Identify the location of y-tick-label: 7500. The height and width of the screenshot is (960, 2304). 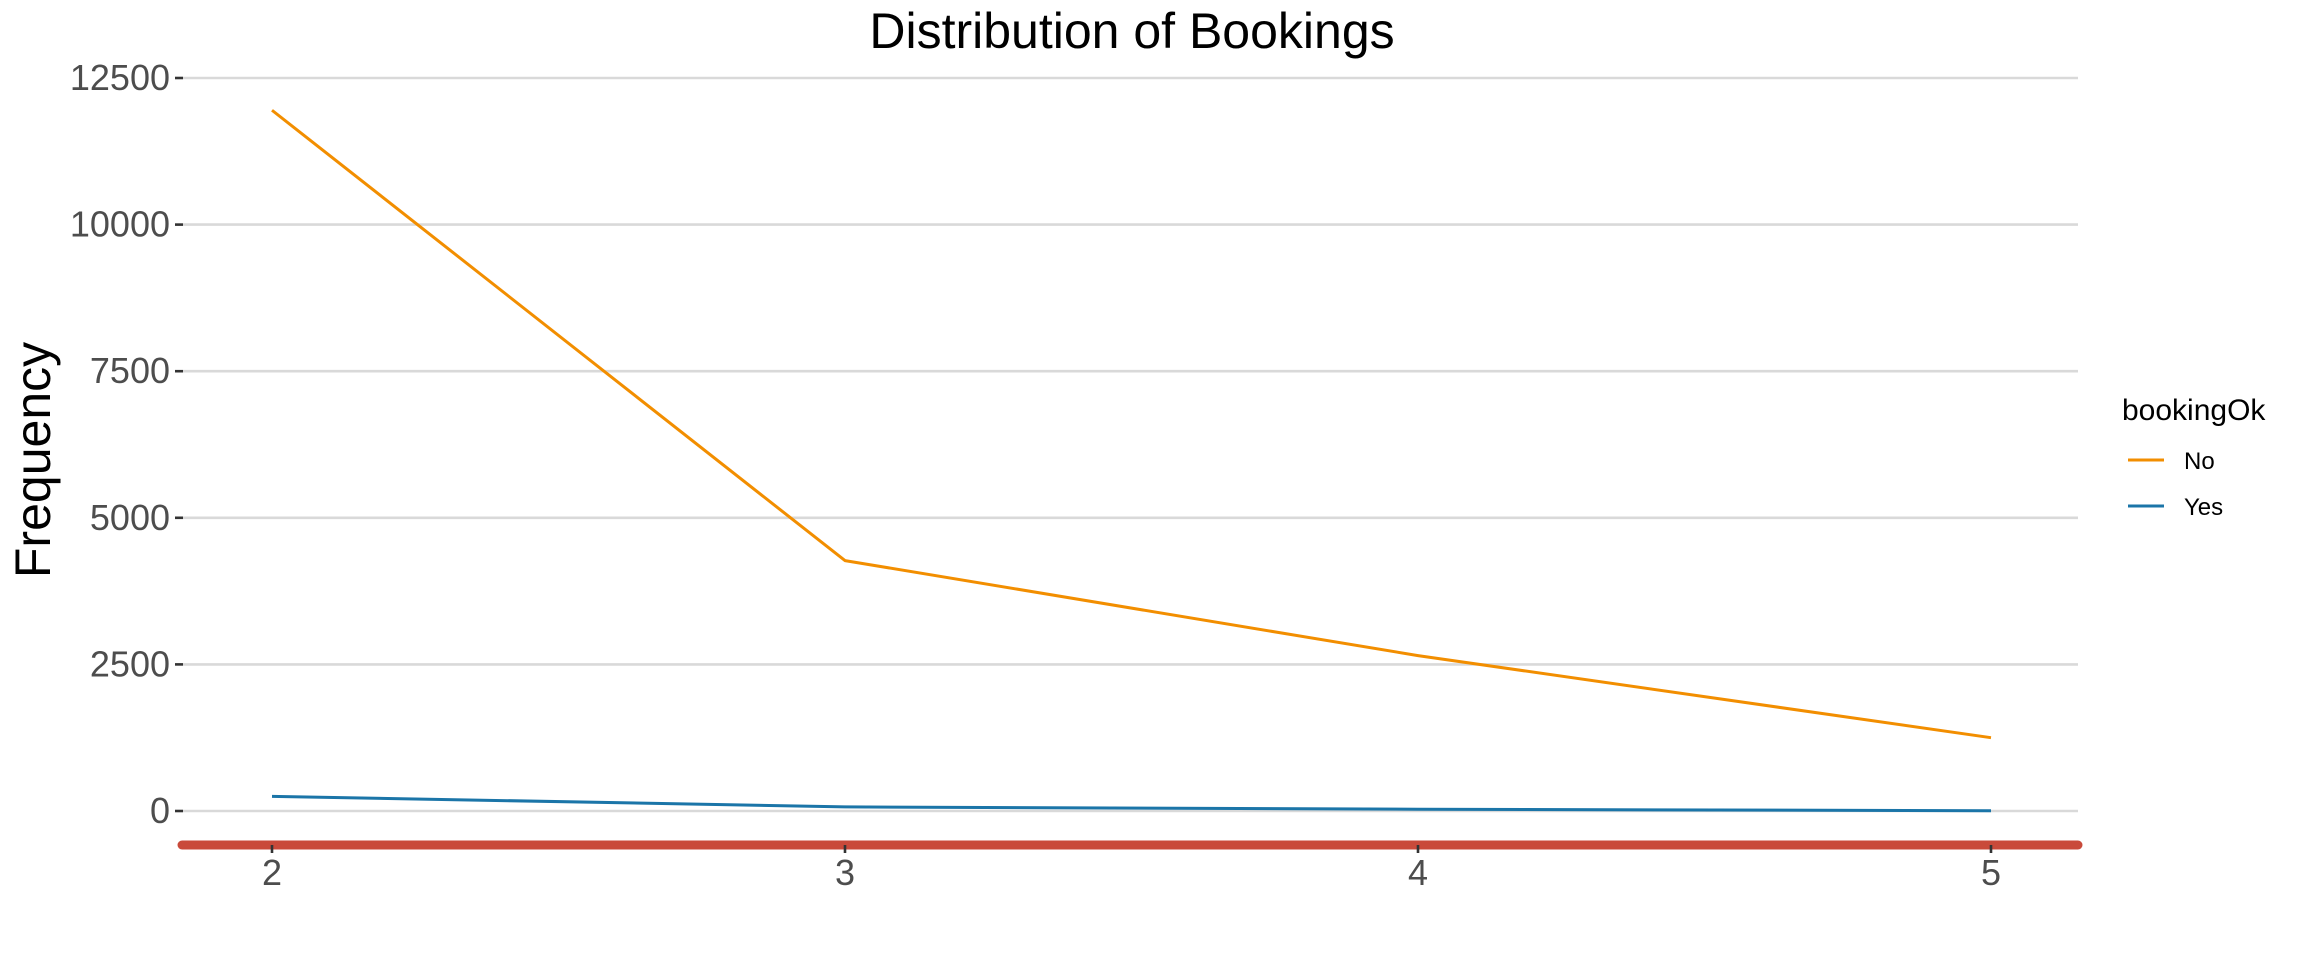
(130, 370).